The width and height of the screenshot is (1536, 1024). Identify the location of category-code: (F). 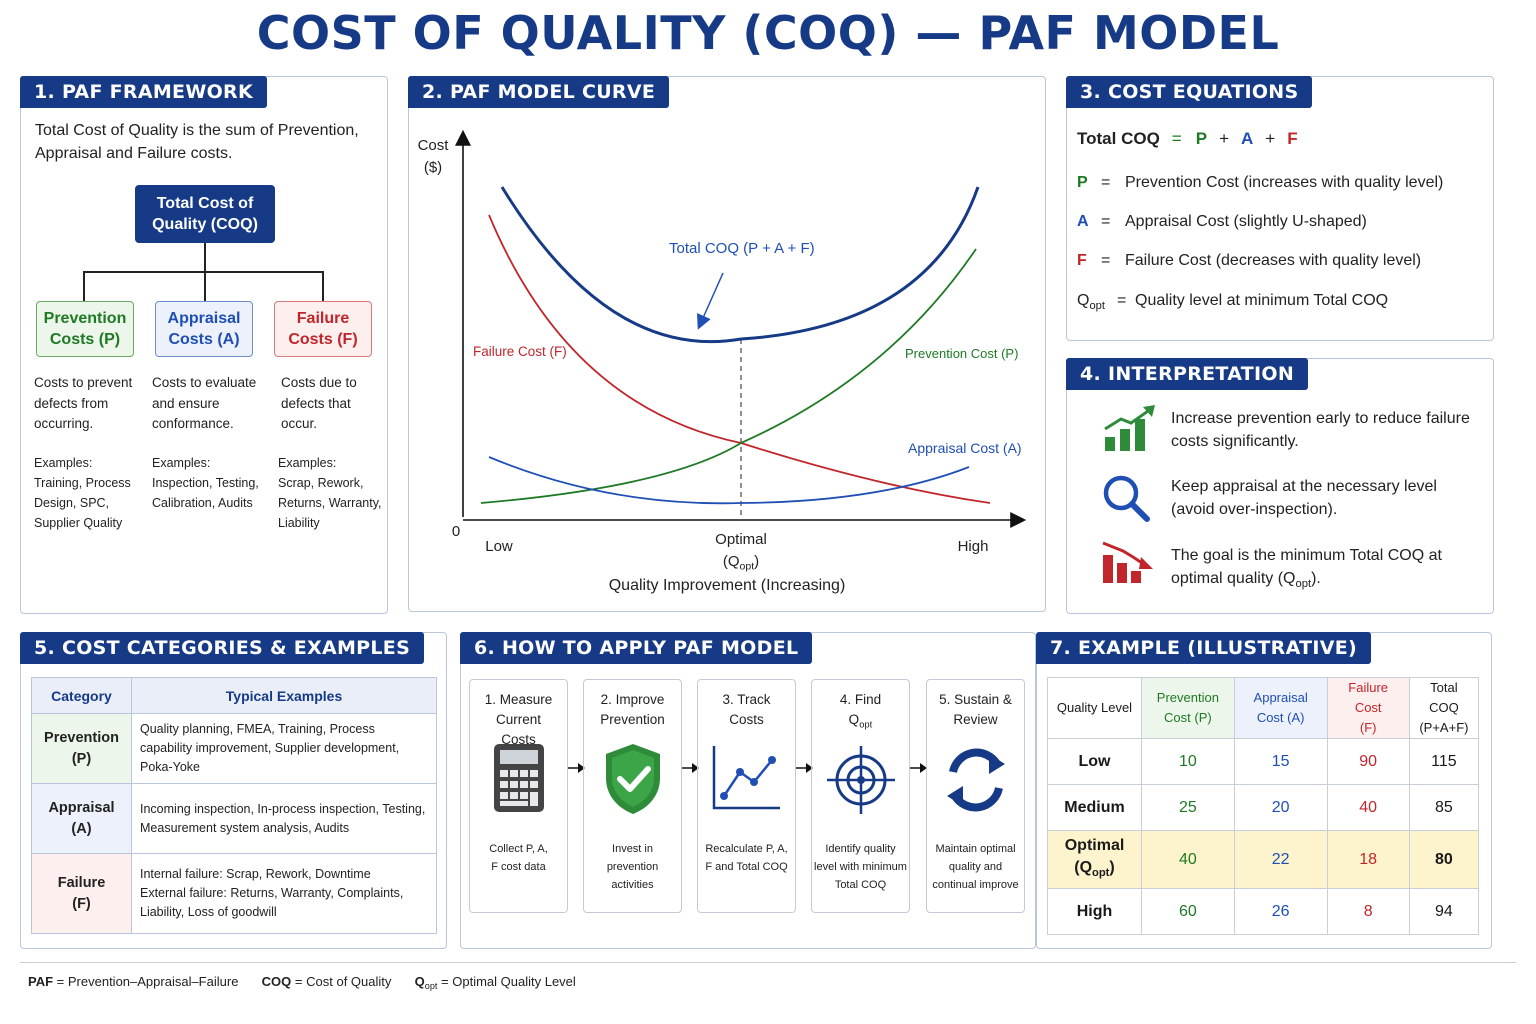
(81, 903).